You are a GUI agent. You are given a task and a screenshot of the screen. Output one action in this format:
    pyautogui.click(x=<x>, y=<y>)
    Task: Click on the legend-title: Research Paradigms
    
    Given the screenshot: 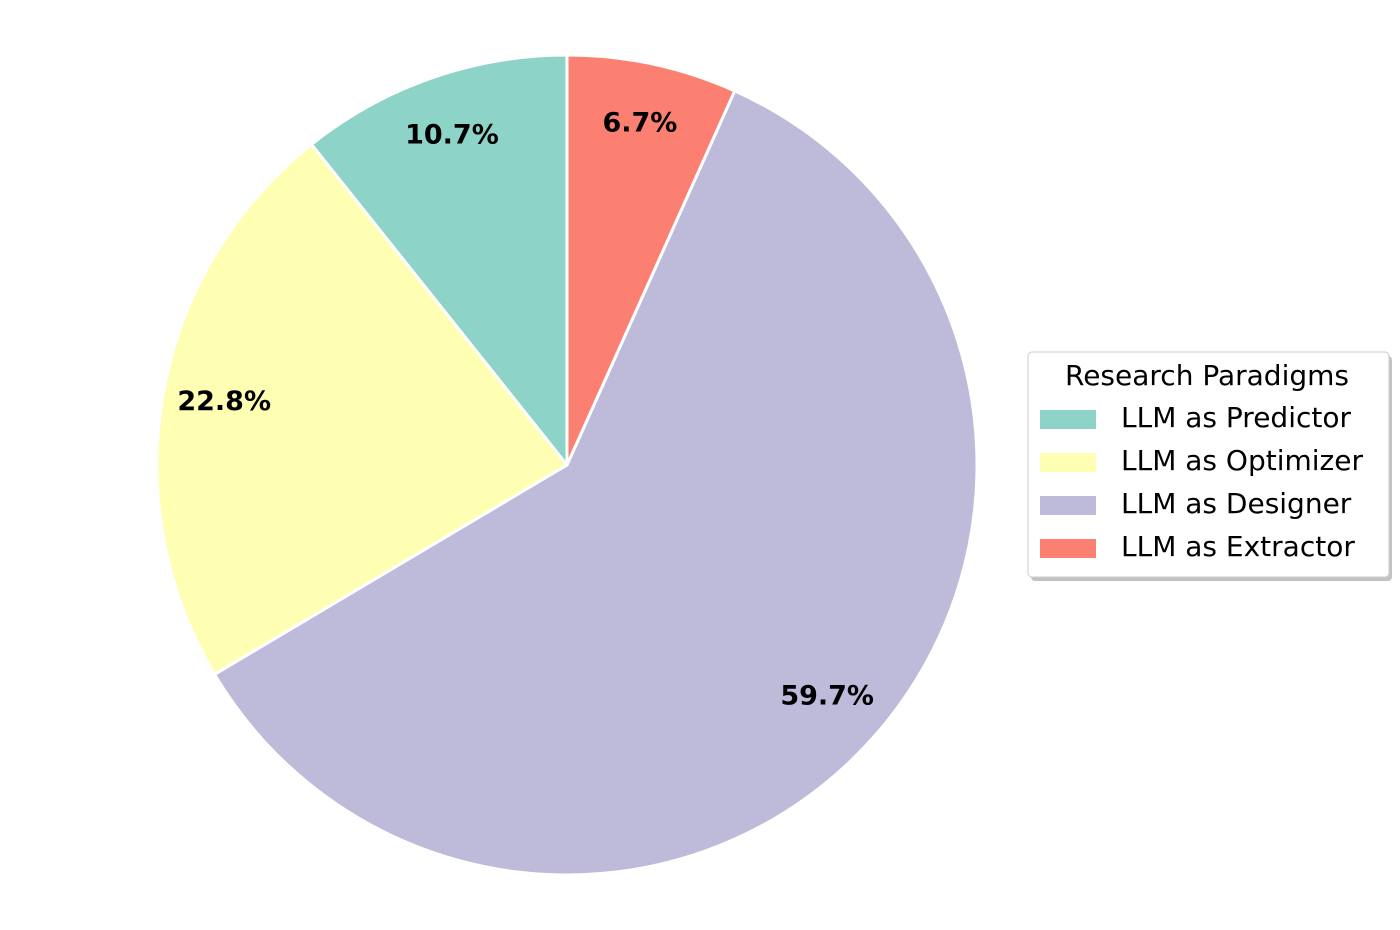 What is the action you would take?
    pyautogui.click(x=1207, y=375)
    